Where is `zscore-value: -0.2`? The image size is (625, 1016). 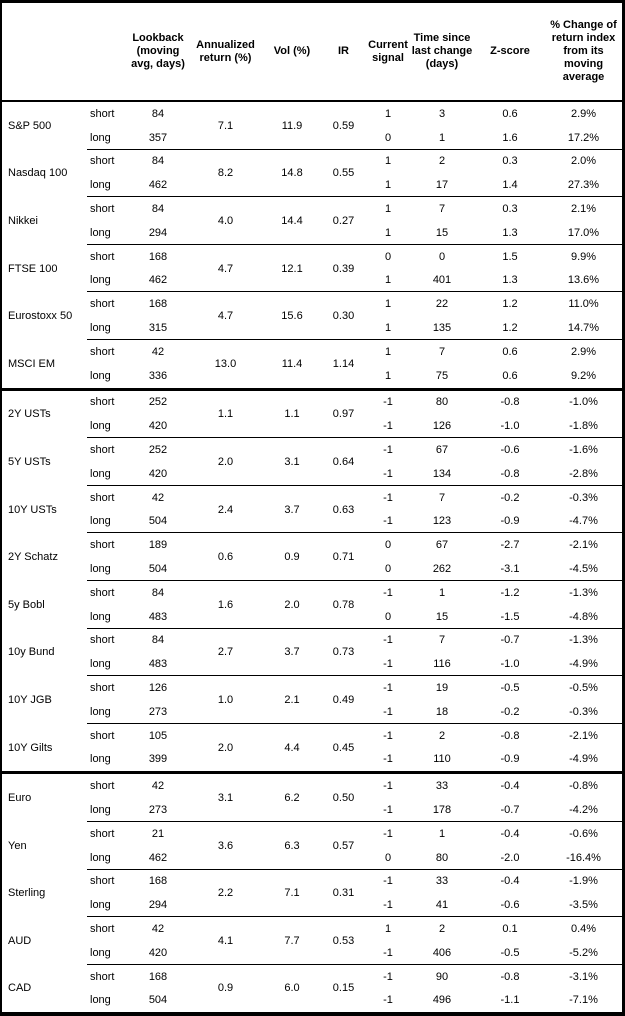
zscore-value: -0.2 is located at coordinates (510, 711).